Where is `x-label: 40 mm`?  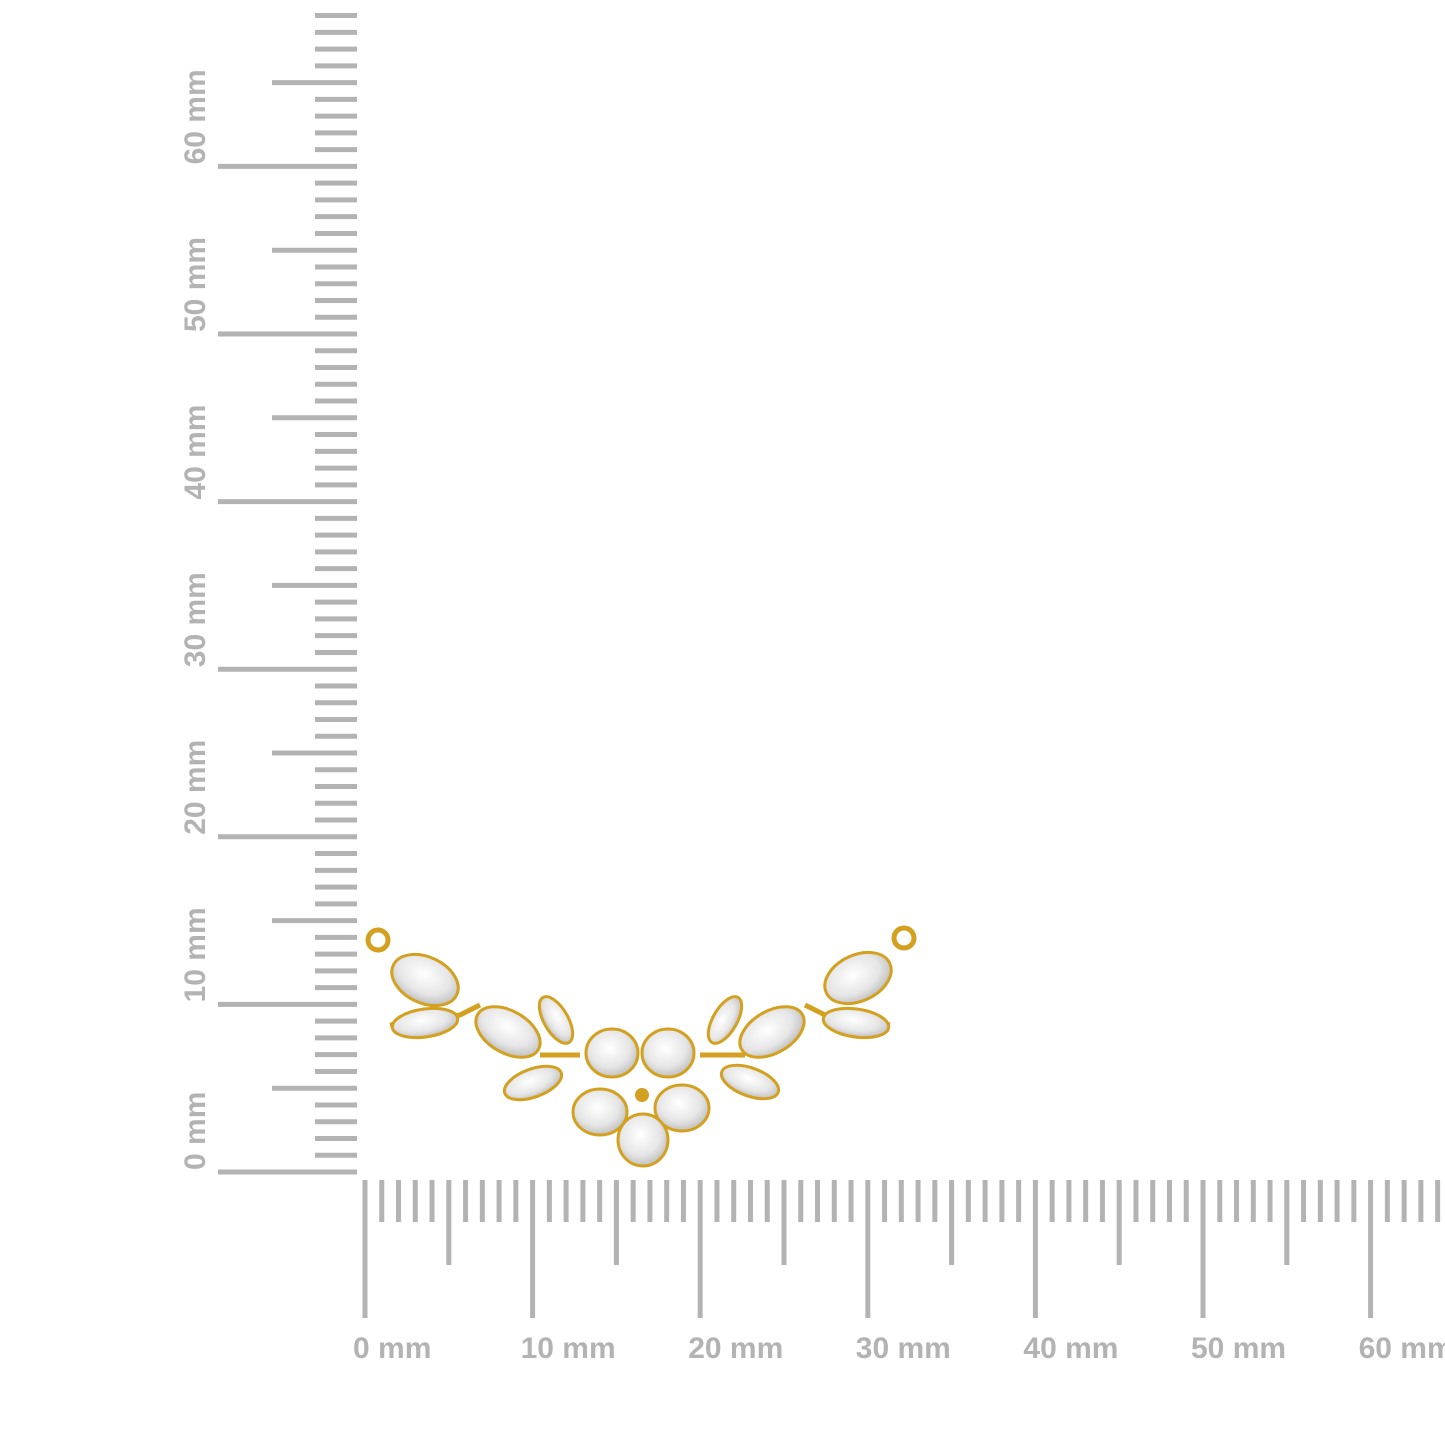 x-label: 40 mm is located at coordinates (1070, 1348).